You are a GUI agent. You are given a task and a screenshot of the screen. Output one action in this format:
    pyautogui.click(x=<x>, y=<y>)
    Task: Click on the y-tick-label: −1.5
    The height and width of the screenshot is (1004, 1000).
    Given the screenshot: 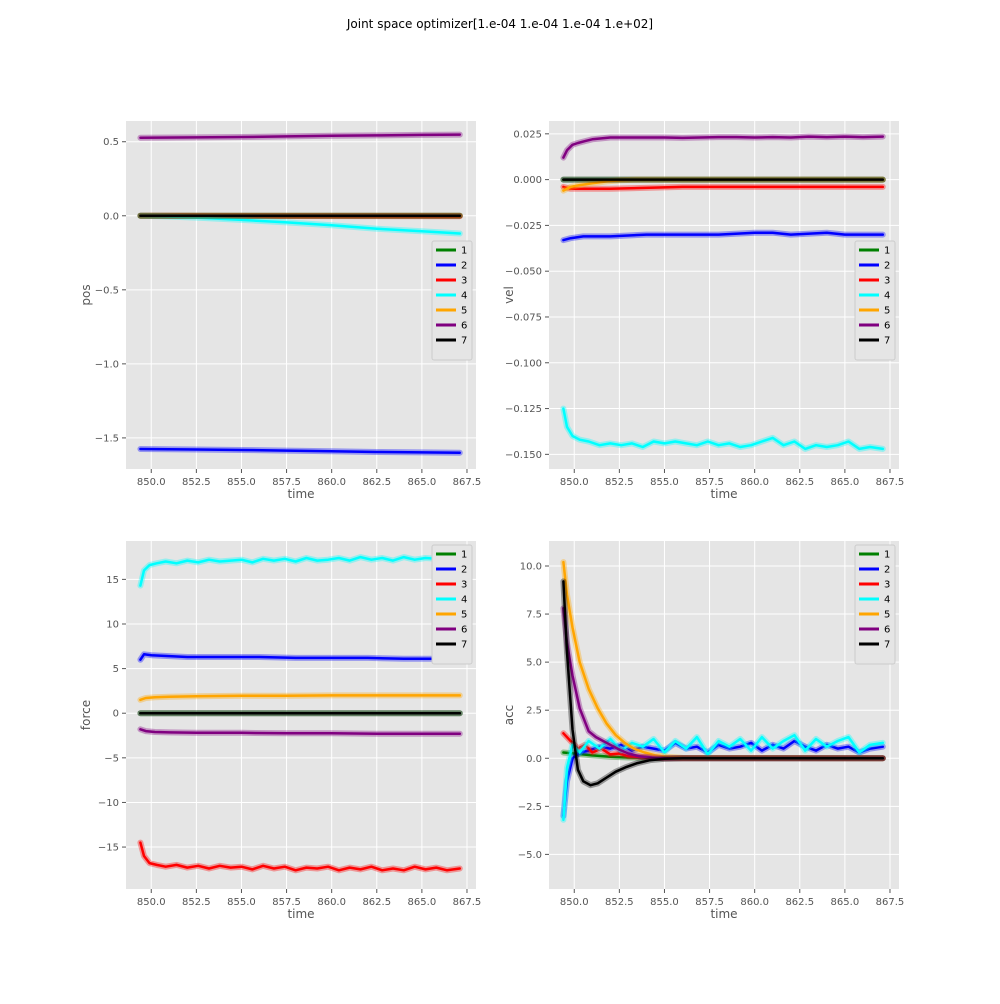 What is the action you would take?
    pyautogui.click(x=107, y=438)
    